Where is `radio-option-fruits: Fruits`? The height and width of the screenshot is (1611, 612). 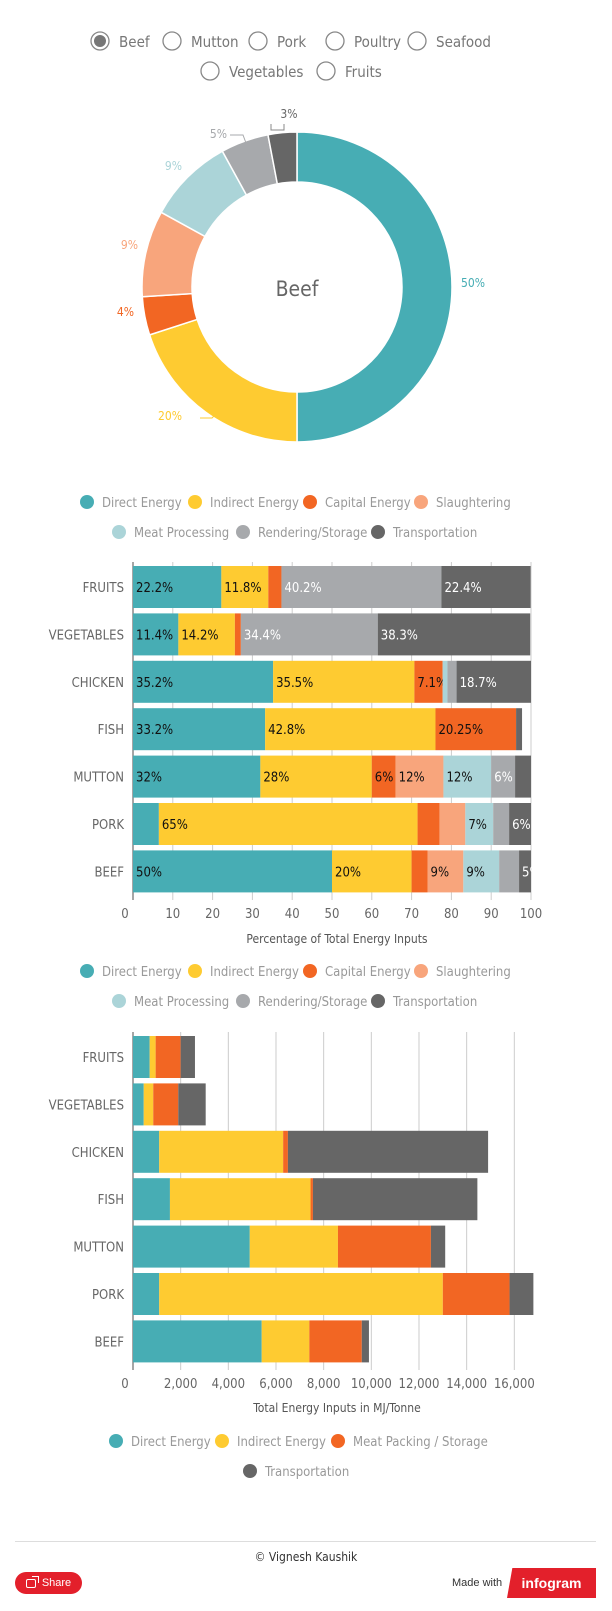 radio-option-fruits: Fruits is located at coordinates (349, 71).